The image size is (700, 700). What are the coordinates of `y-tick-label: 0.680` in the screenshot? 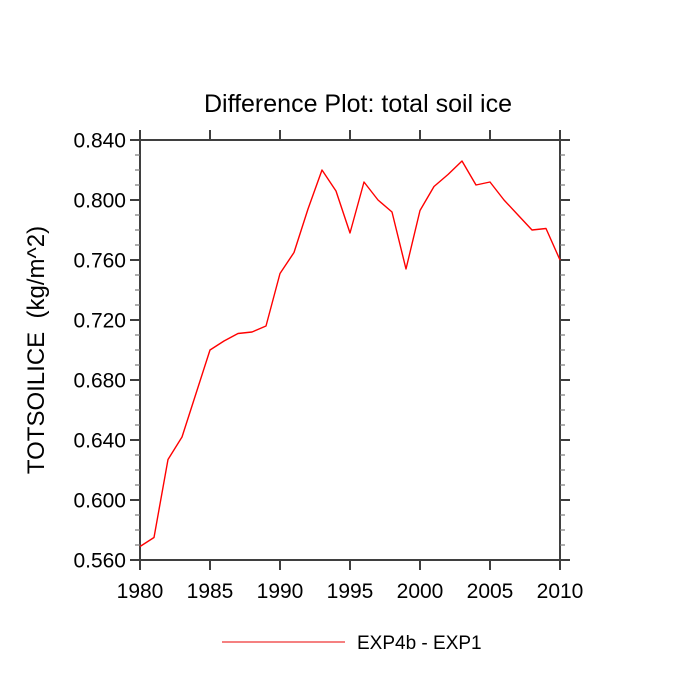 It's located at (99, 381).